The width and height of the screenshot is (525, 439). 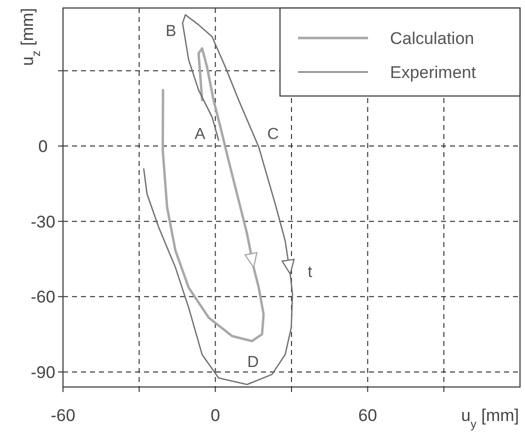 I want to click on line-series, so click(x=213, y=194).